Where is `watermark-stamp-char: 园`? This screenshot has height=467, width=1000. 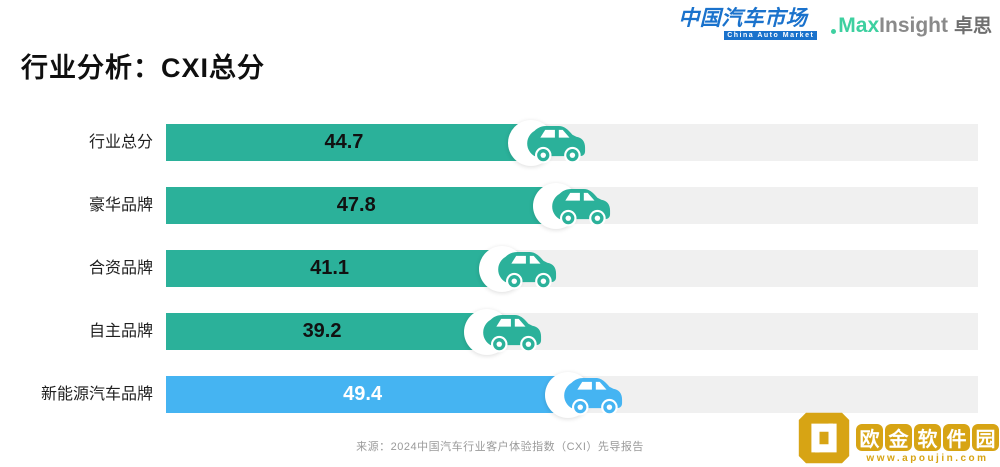
watermark-stamp-char: 园 is located at coordinates (985, 437).